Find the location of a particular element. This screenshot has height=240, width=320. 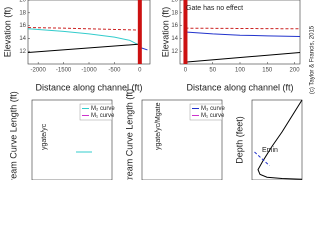

x-tick-label: -500 is located at coordinates (114, 71).